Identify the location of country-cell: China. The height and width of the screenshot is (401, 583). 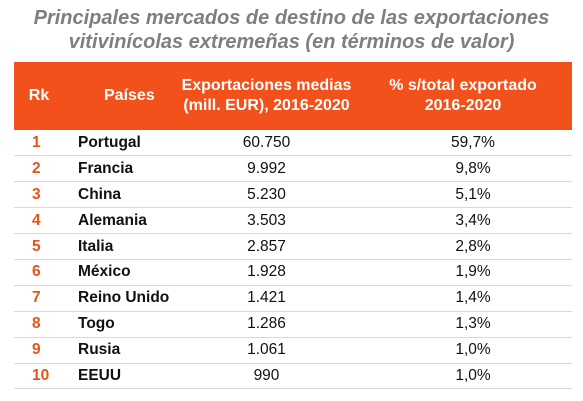
(100, 194).